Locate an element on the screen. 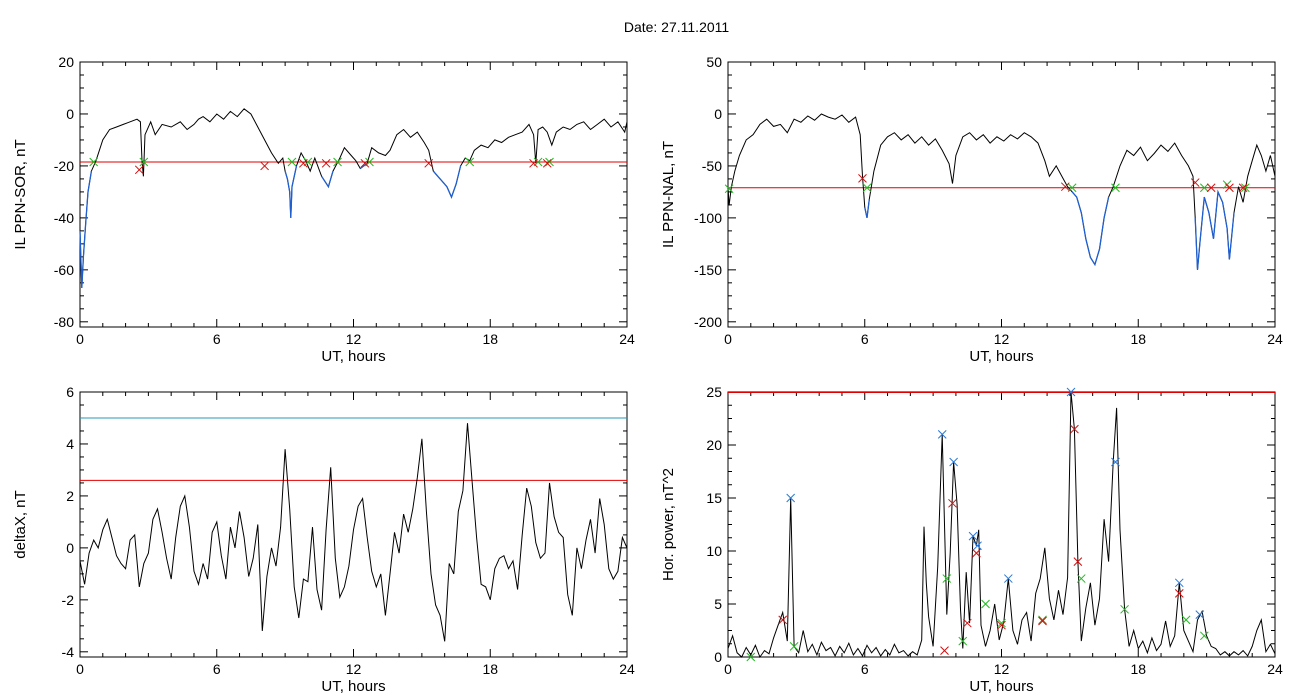  y-tick-label: 4 is located at coordinates (70, 444).